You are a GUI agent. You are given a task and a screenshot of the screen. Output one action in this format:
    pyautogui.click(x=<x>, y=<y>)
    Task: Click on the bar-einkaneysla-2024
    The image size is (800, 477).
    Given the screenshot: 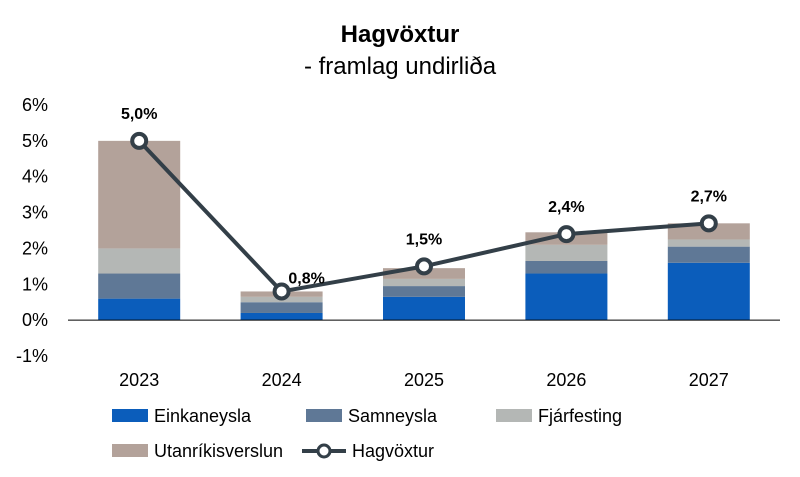 What is the action you would take?
    pyautogui.click(x=281, y=316)
    